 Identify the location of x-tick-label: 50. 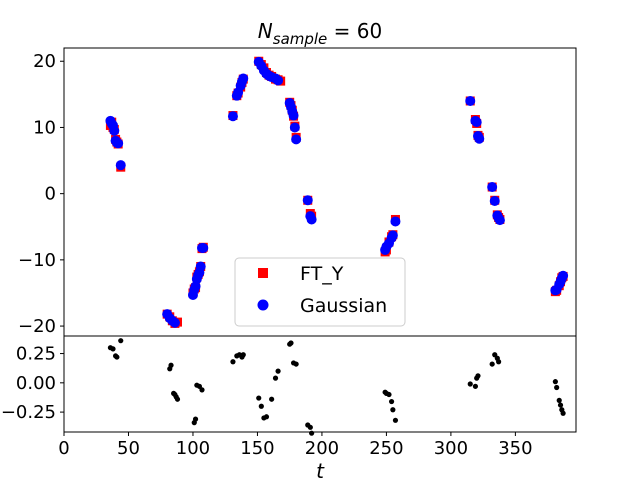
(128, 448).